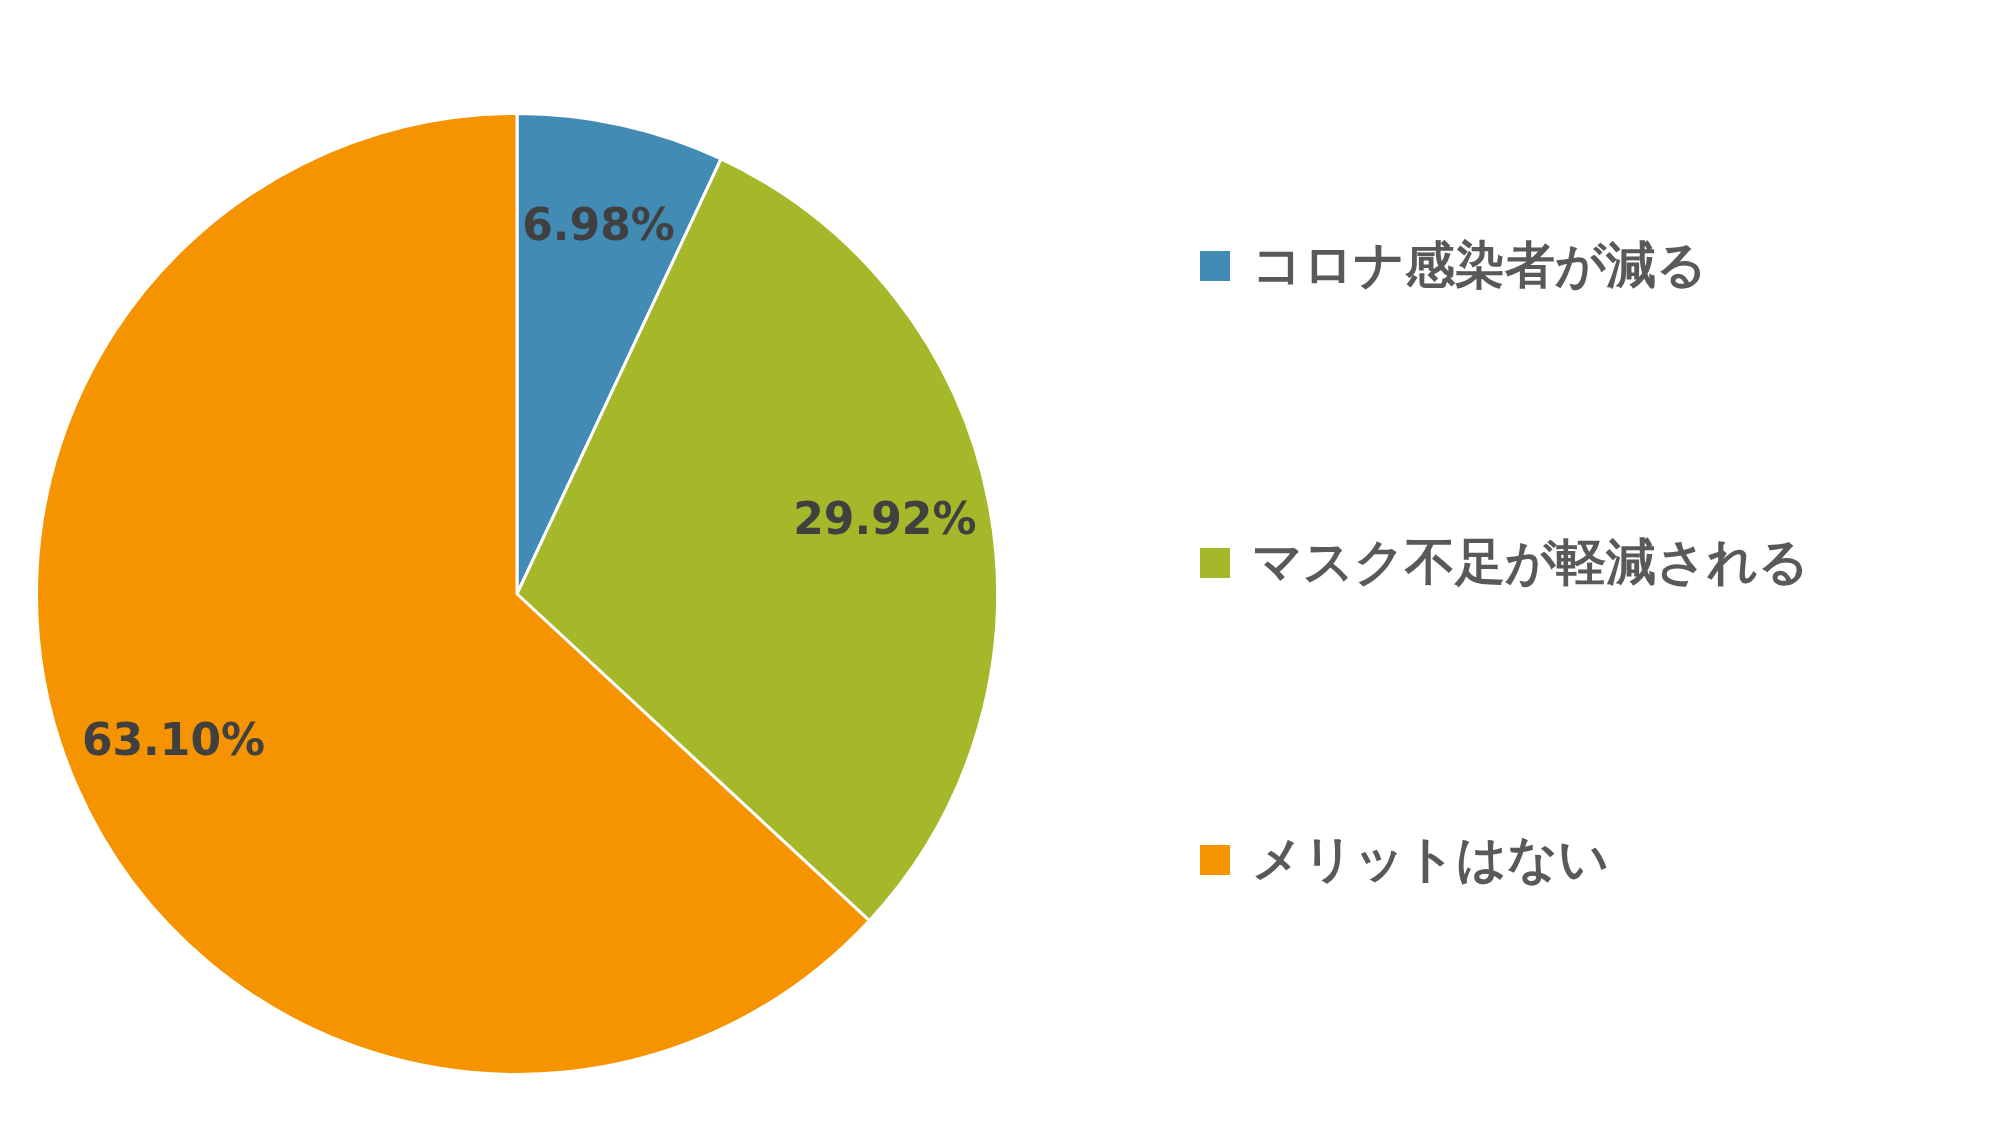 The width and height of the screenshot is (2000, 1125). Describe the element at coordinates (598, 224) in the screenshot. I see `data-label: 6.98%` at that location.